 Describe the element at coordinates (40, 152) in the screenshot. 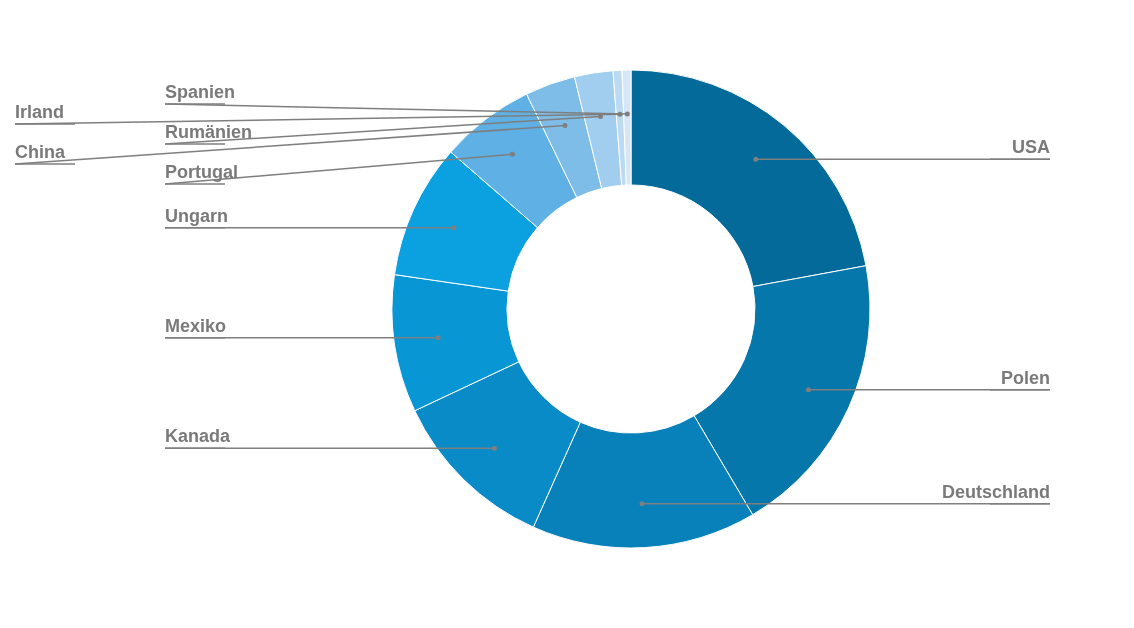

I see `slice-label: China` at that location.